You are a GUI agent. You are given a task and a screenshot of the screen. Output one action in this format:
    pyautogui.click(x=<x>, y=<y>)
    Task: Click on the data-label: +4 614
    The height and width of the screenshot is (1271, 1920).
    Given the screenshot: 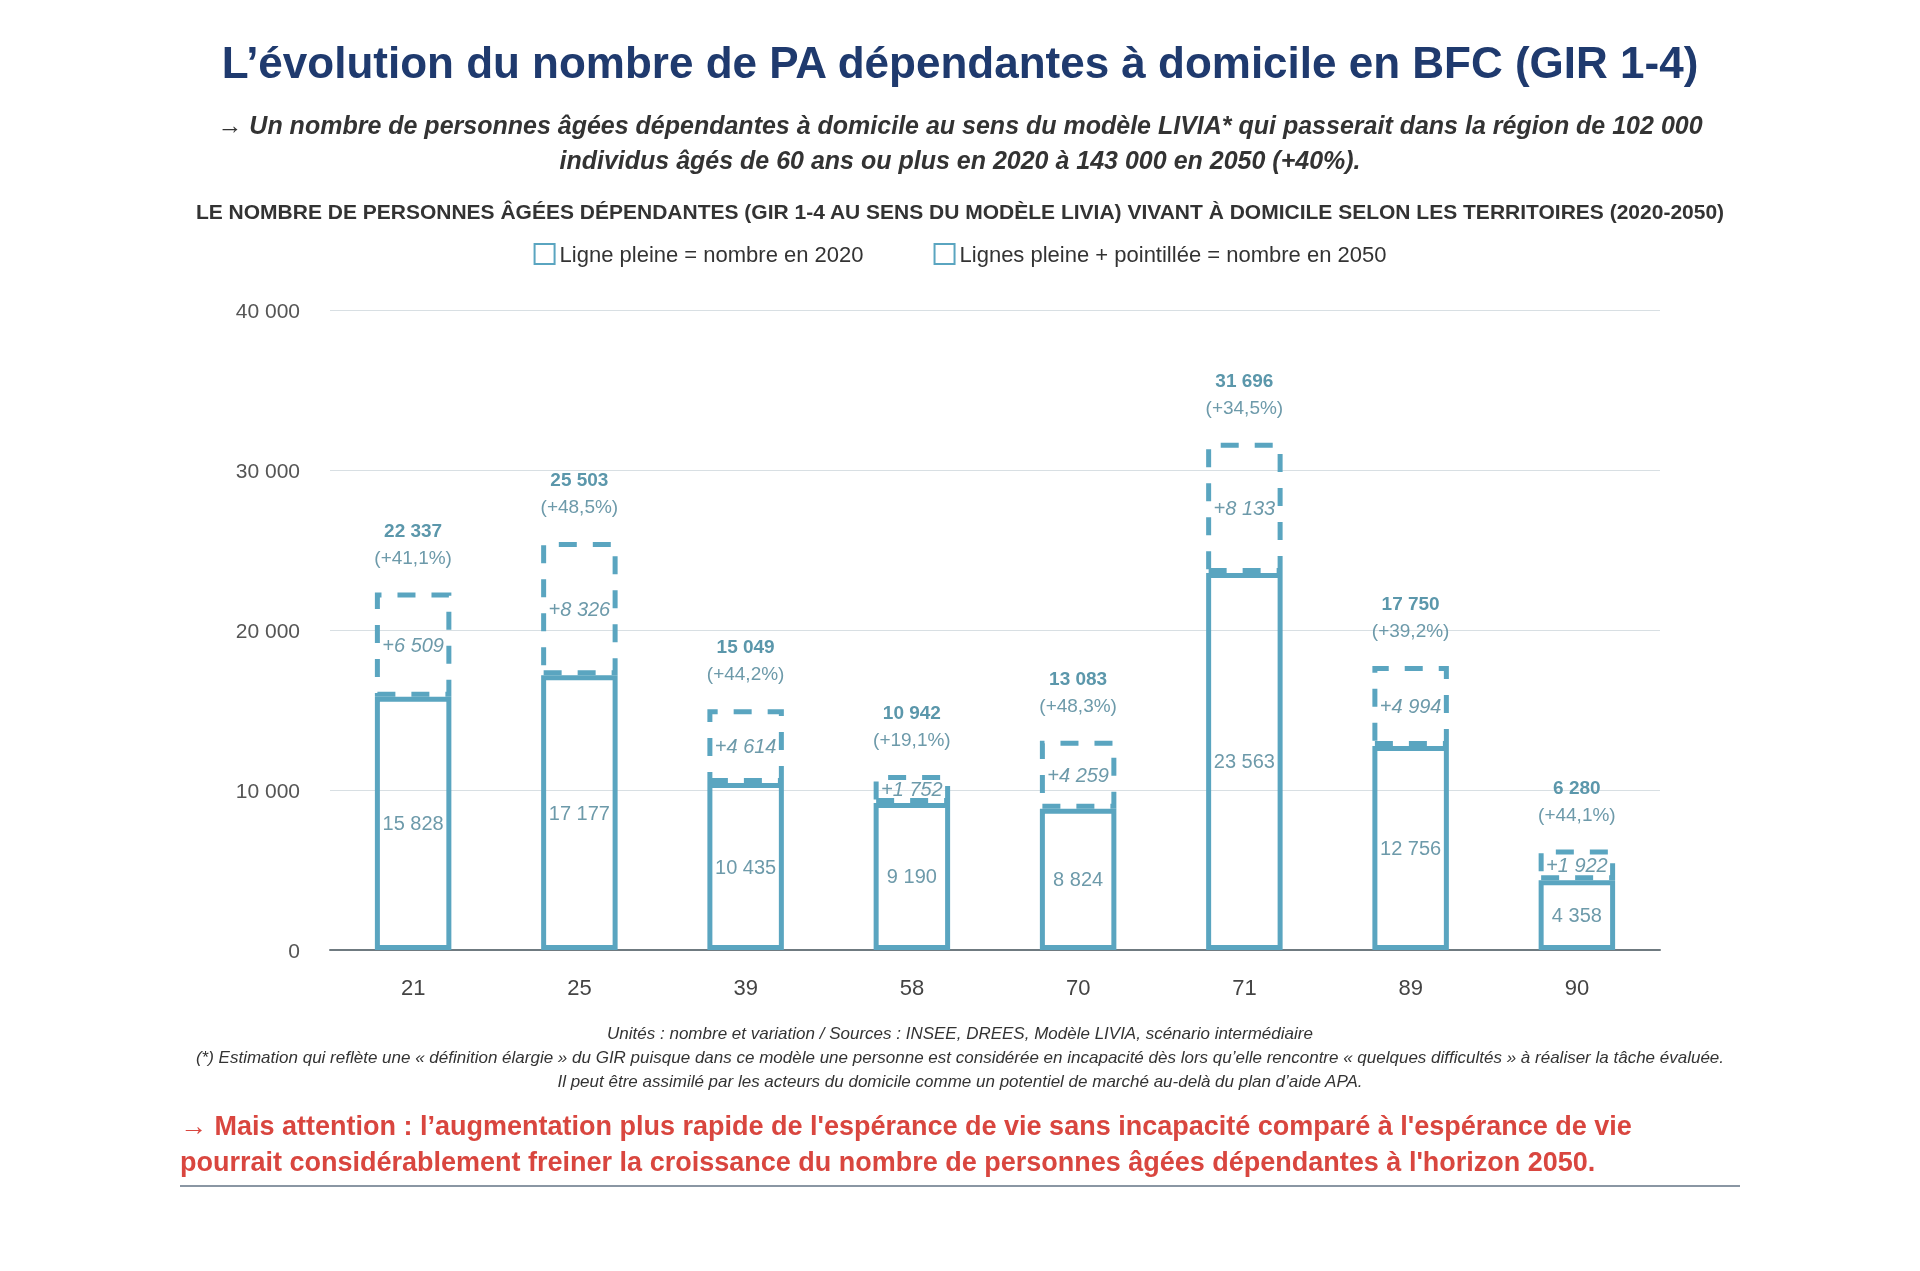 What is the action you would take?
    pyautogui.click(x=745, y=746)
    